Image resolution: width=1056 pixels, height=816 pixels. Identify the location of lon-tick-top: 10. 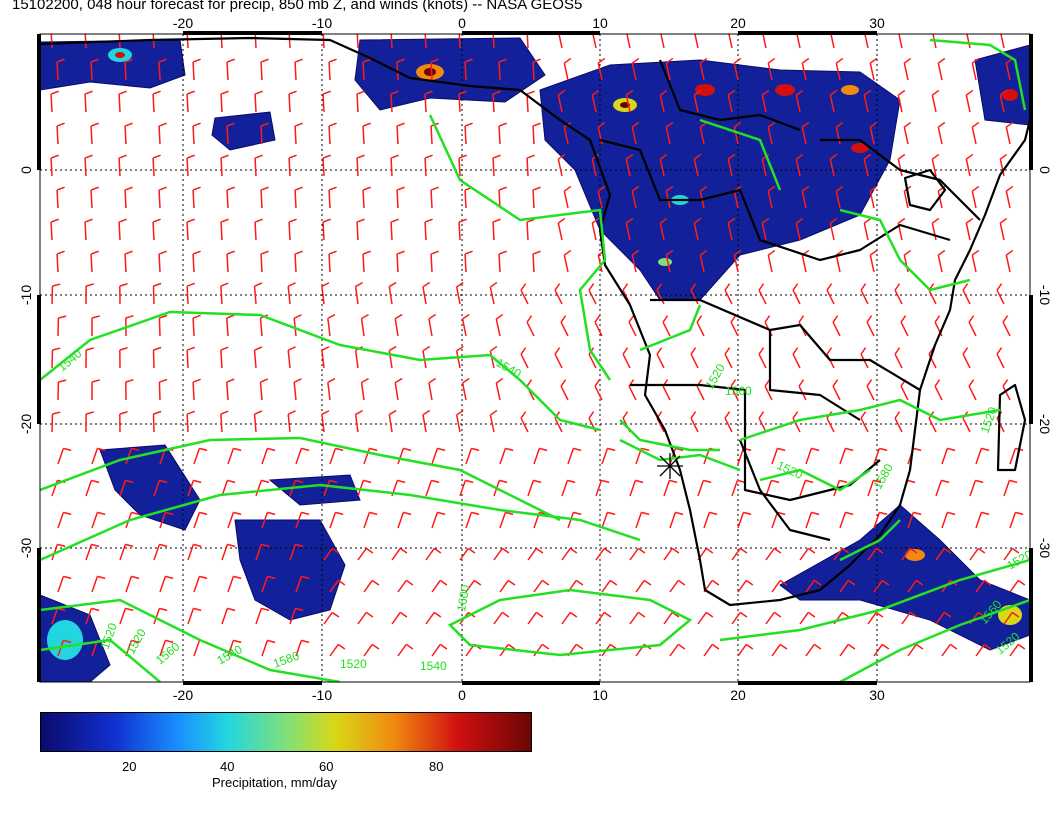
(600, 23).